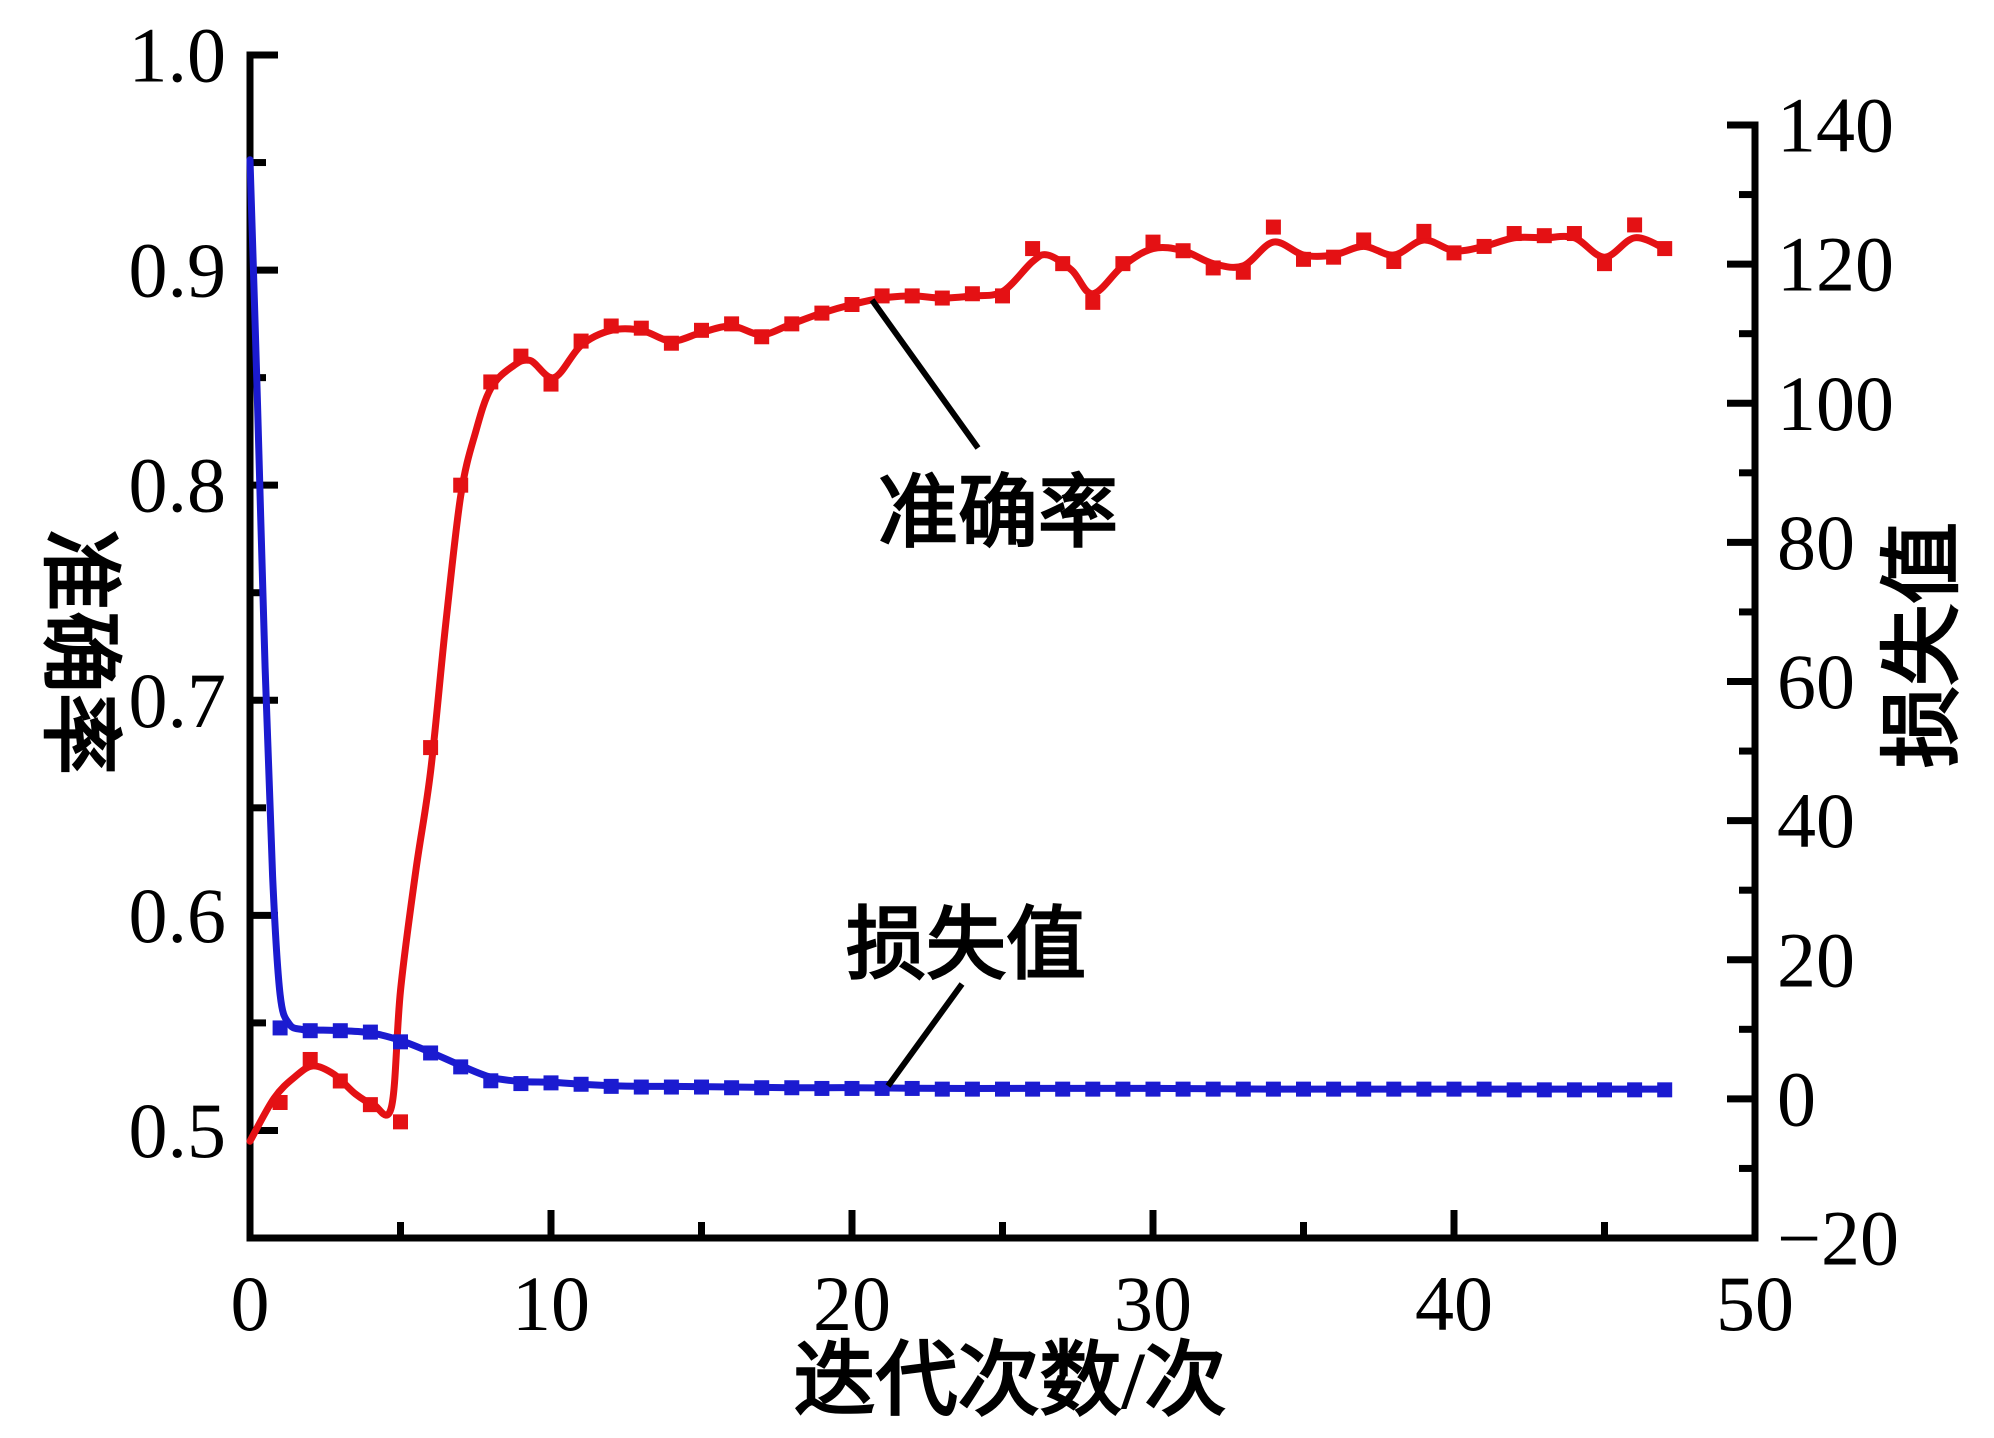 This screenshot has width=1994, height=1438. I want to click on left-axis-tick-label: 0.5, so click(178, 1130).